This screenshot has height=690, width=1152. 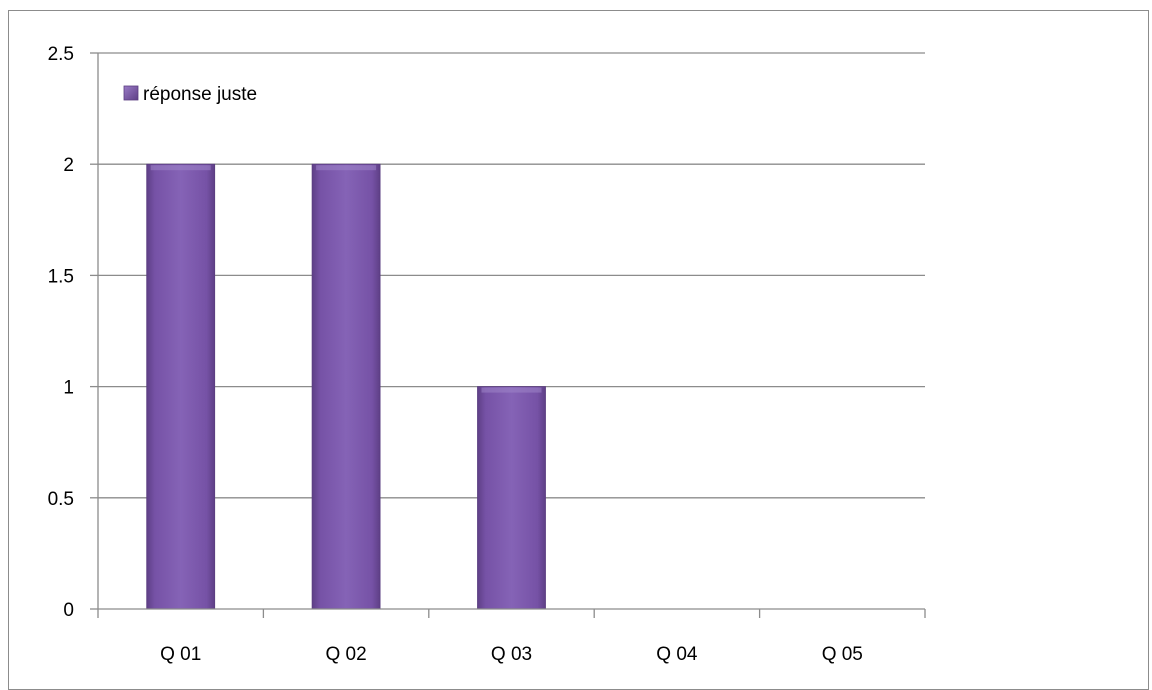 What do you see at coordinates (68, 610) in the screenshot?
I see `y-tick-label: 0` at bounding box center [68, 610].